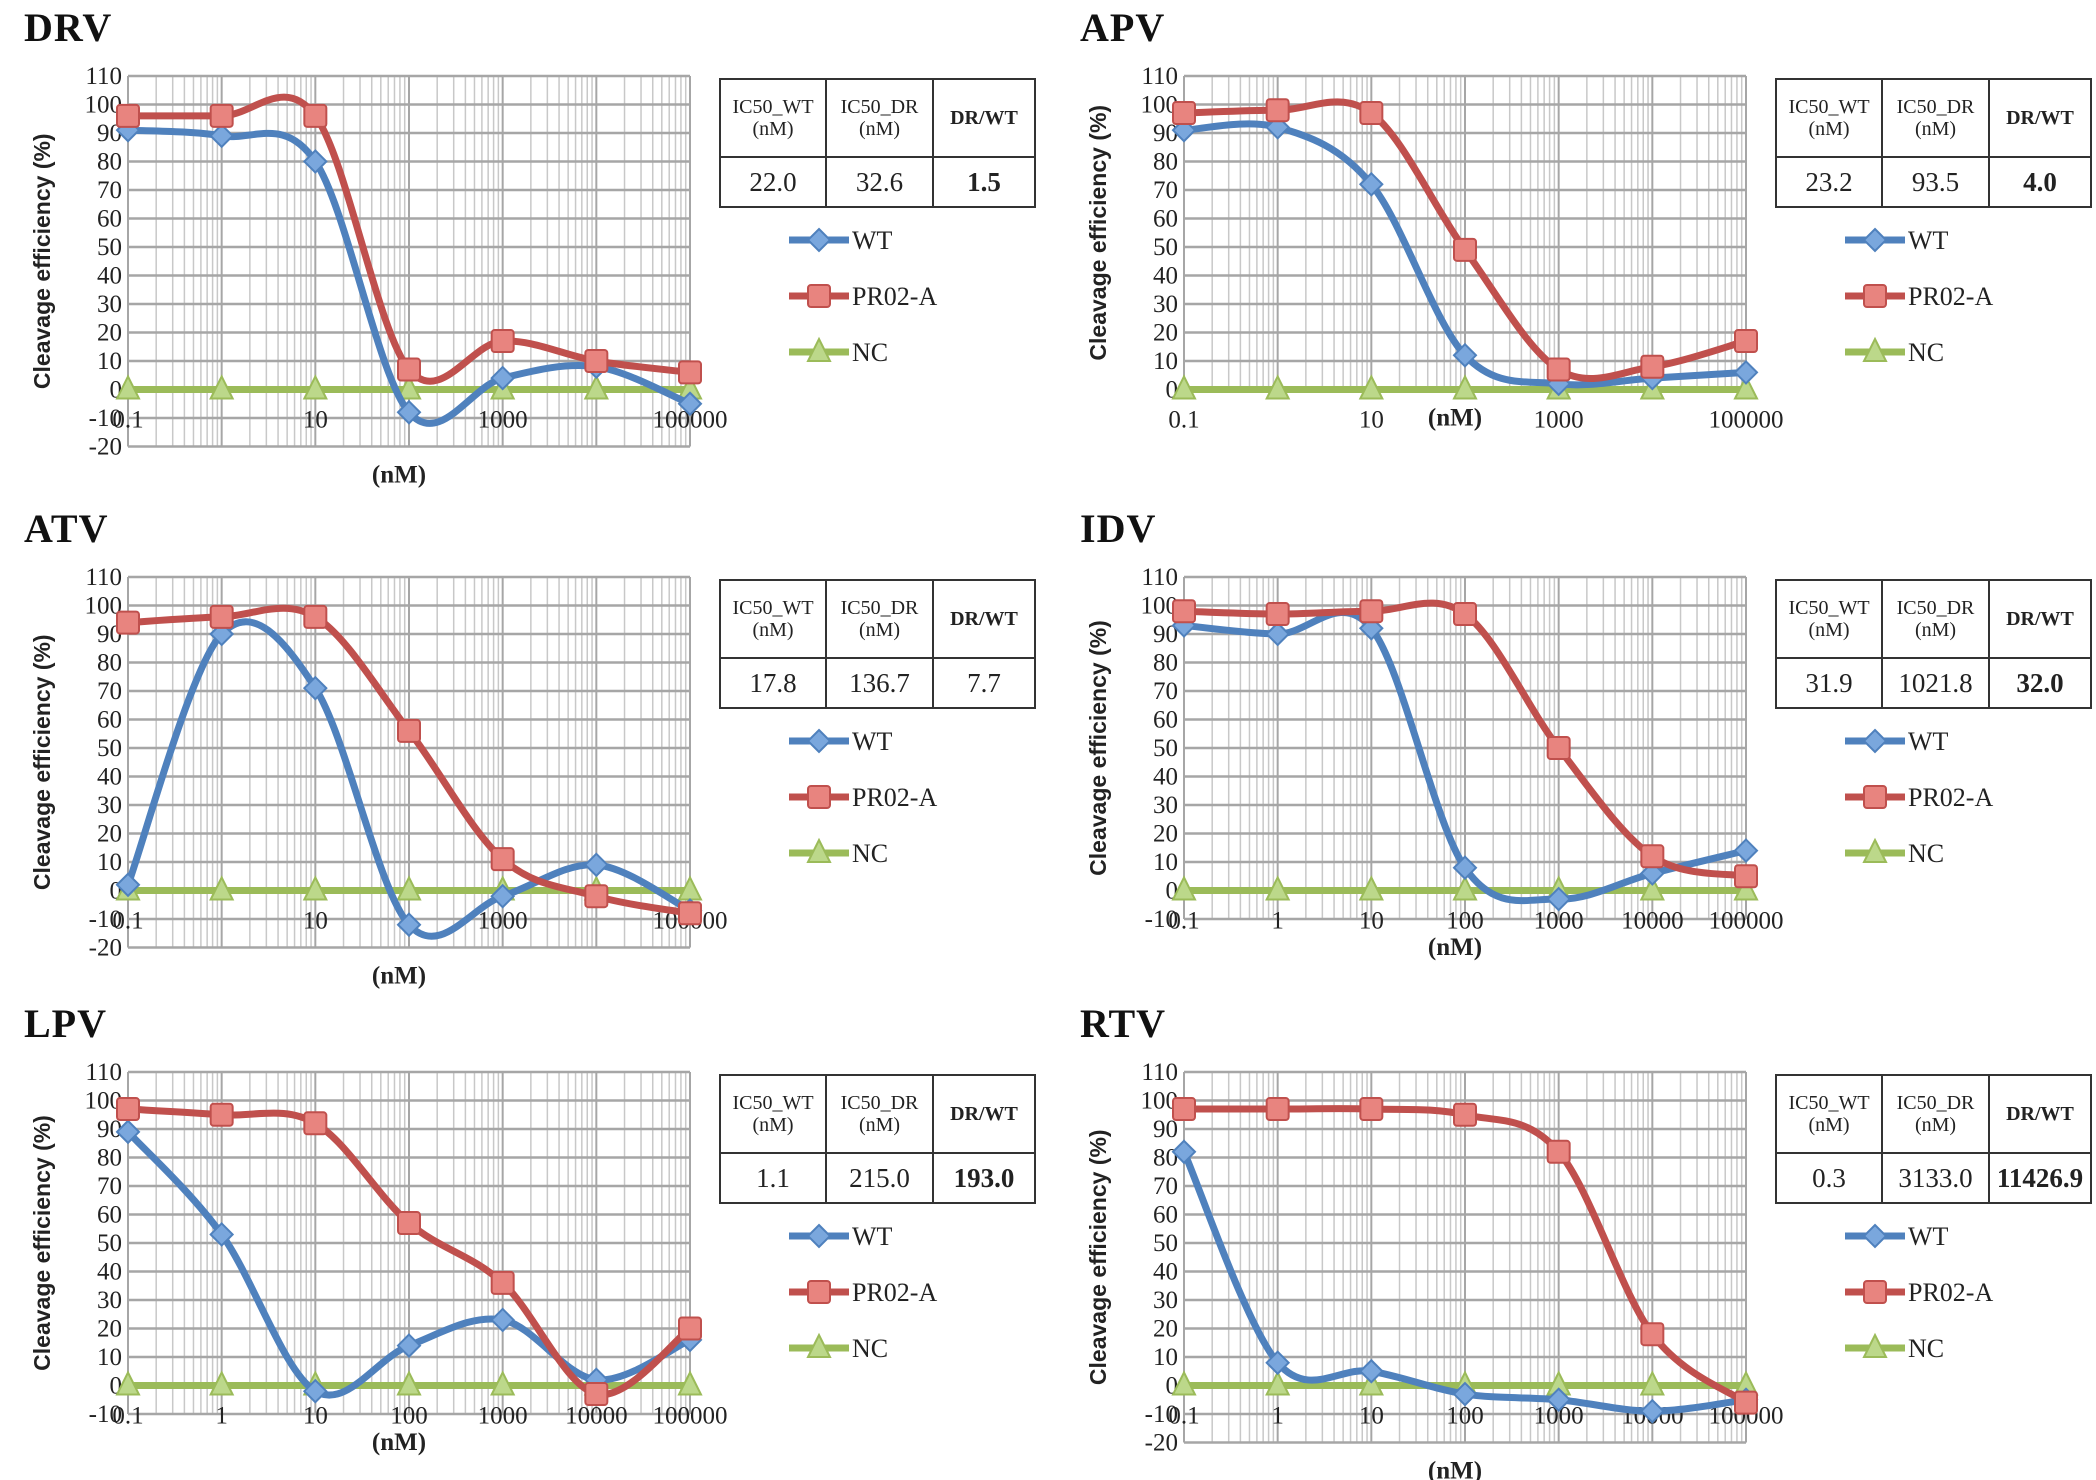  Describe the element at coordinates (1165, 1357) in the screenshot. I see `y-tick-label: 10` at that location.